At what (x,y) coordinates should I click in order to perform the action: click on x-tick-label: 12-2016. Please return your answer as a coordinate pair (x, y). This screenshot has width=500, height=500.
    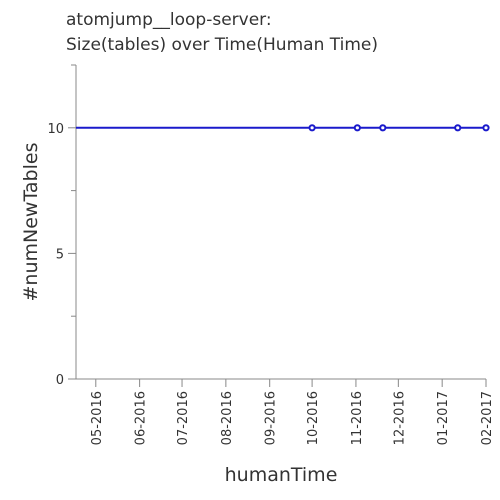
    Looking at the image, I should click on (399, 418).